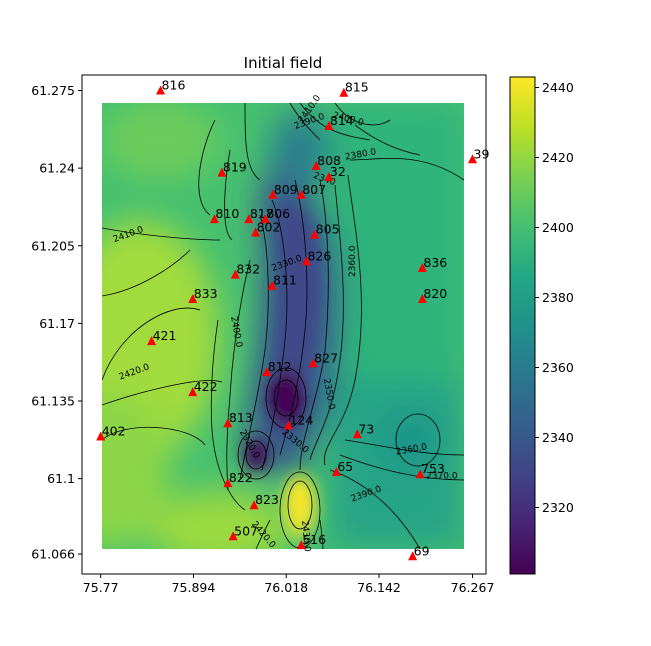  I want to click on contour-label: 2360.0, so click(353, 261).